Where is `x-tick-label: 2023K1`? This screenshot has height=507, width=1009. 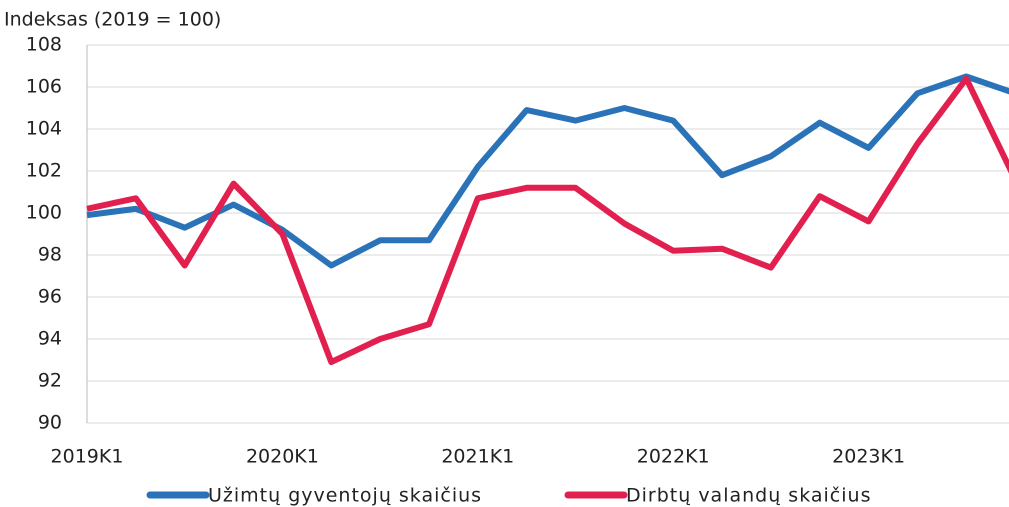
x-tick-label: 2023K1 is located at coordinates (868, 457).